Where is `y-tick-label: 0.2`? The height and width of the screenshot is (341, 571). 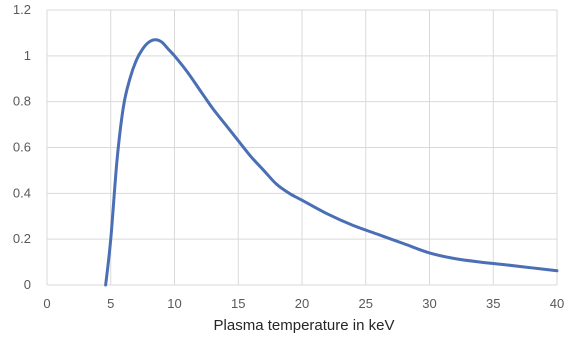
y-tick-label: 0.2 is located at coordinates (22, 238).